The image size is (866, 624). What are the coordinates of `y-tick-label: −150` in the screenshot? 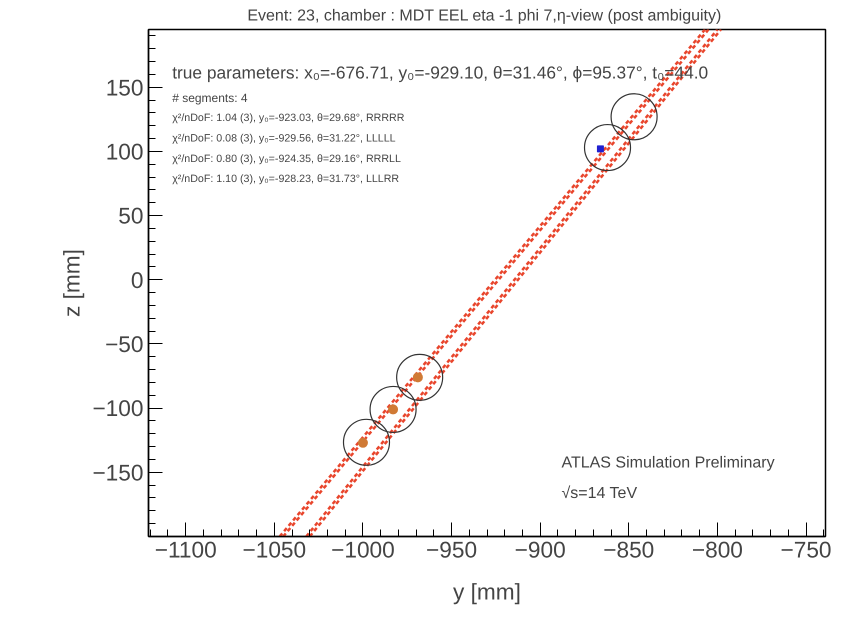 It's located at (118, 472).